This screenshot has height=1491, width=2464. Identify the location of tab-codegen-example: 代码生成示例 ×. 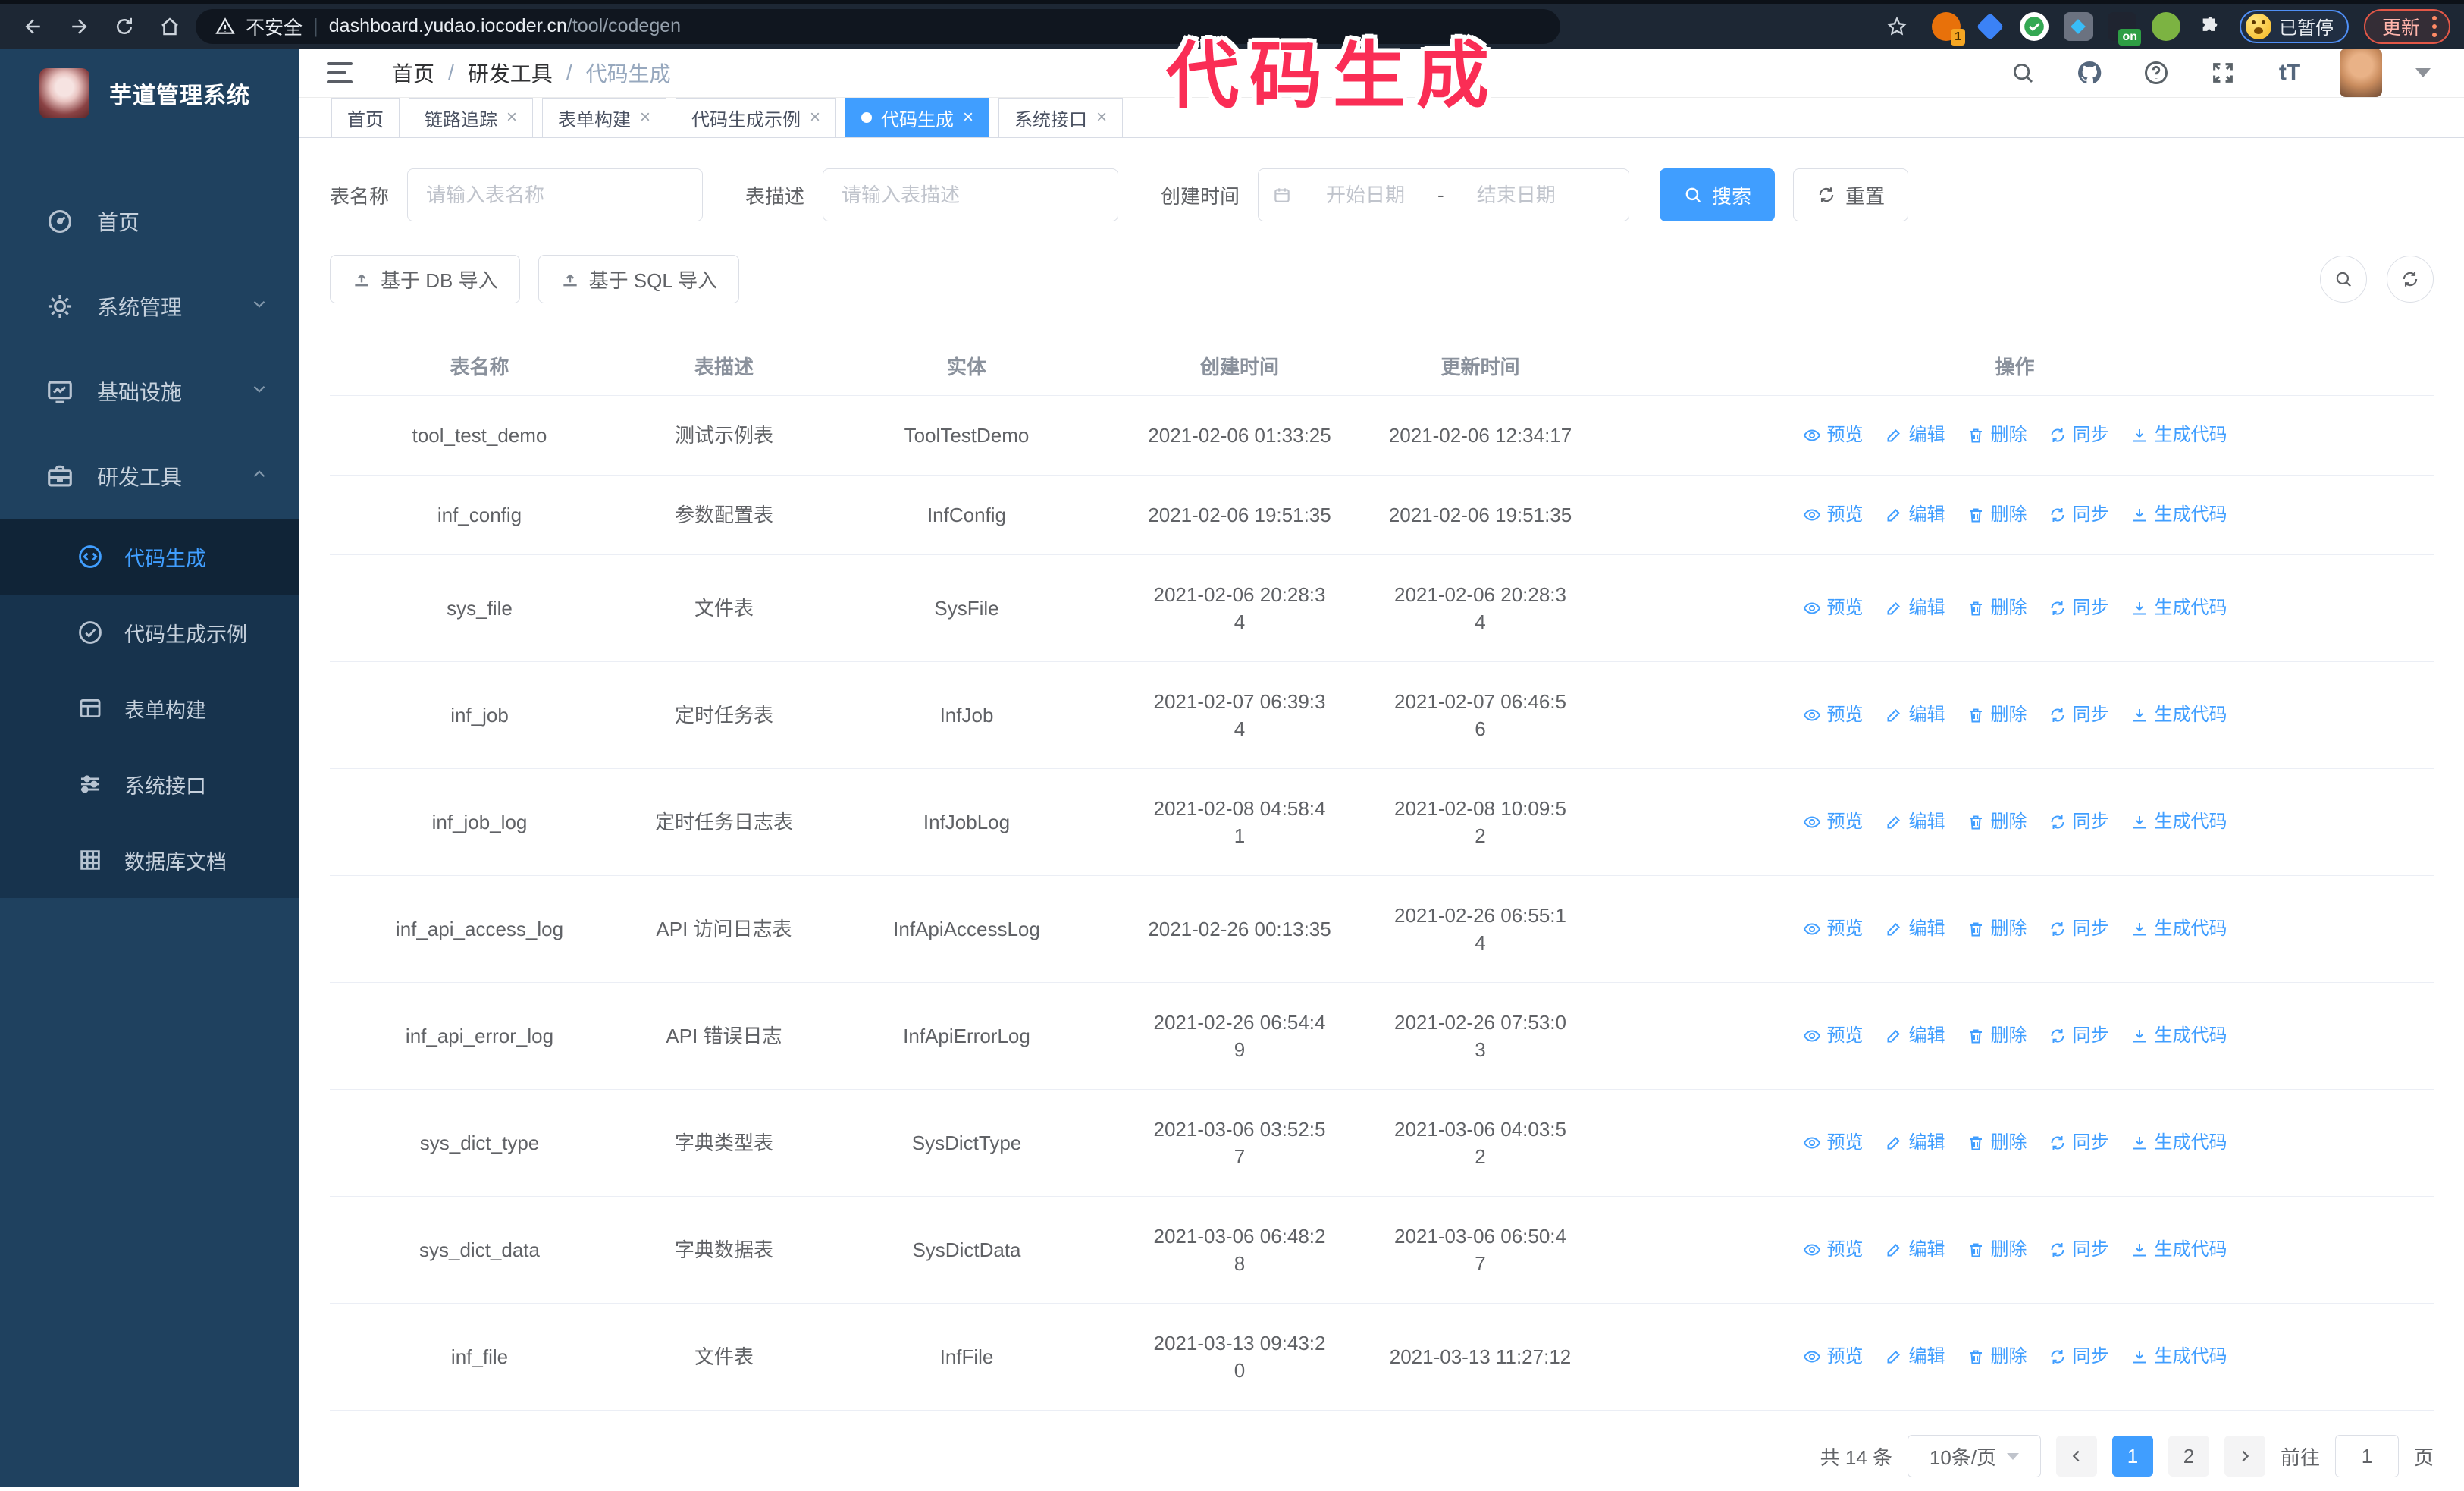
(756, 117).